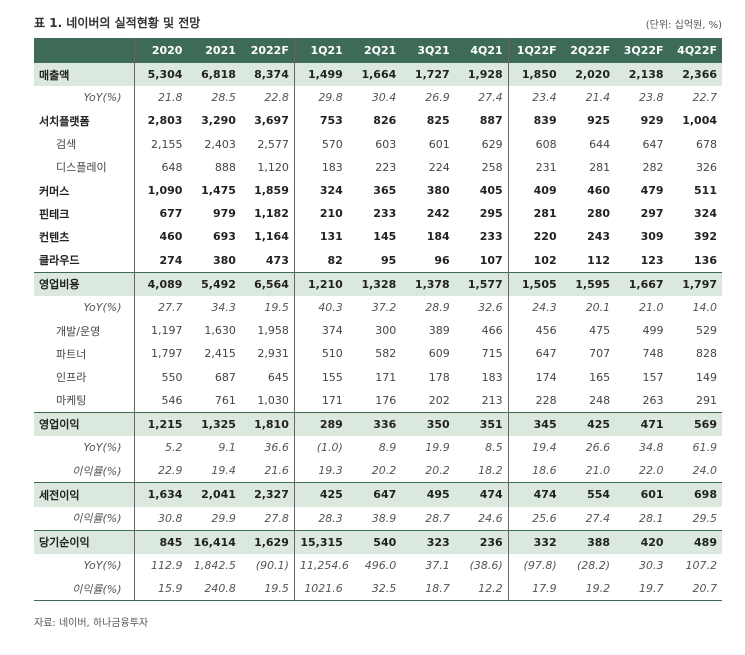  I want to click on cell: 479, so click(652, 191).